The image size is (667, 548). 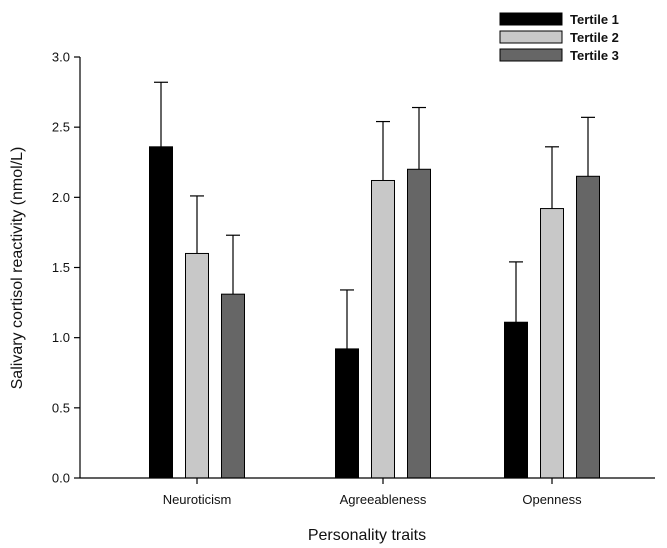 What do you see at coordinates (197, 499) in the screenshot?
I see `x-tick-label: Neuroticism` at bounding box center [197, 499].